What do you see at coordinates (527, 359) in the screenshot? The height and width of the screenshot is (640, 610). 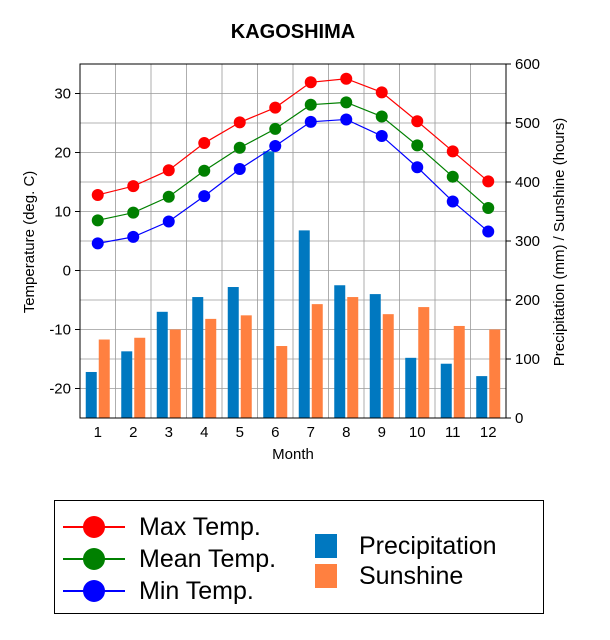 I see `y-right-tick-label: 100` at bounding box center [527, 359].